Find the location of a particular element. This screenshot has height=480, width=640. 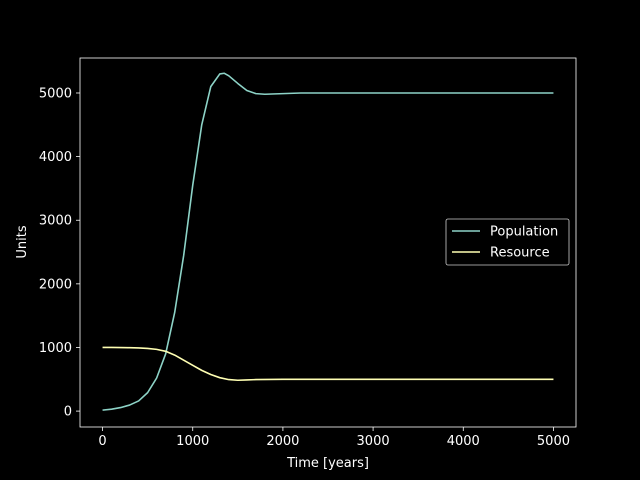

y-tick-label: 2000 is located at coordinates (55, 284).